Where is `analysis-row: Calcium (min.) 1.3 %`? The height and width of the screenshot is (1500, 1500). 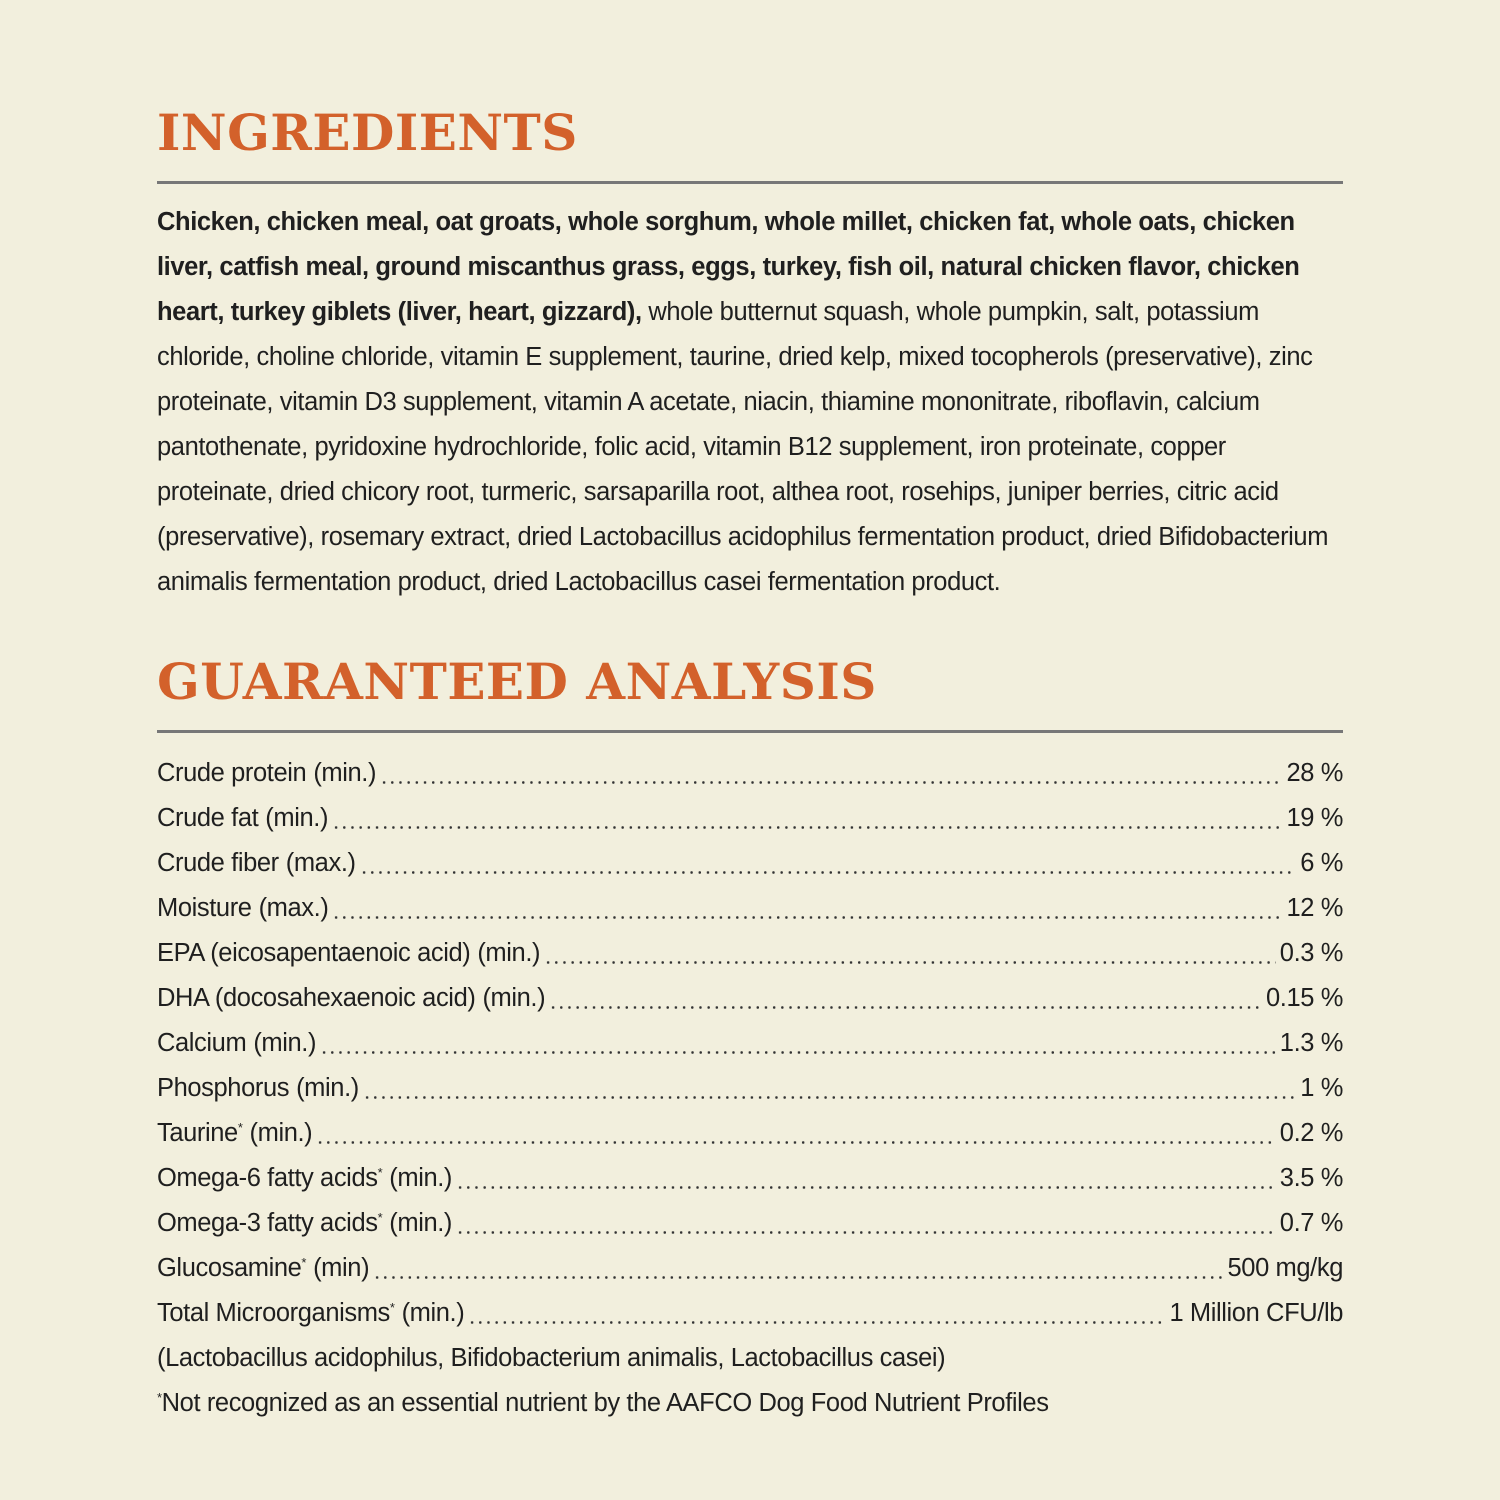
analysis-row: Calcium (min.) 1.3 % is located at coordinates (750, 1043).